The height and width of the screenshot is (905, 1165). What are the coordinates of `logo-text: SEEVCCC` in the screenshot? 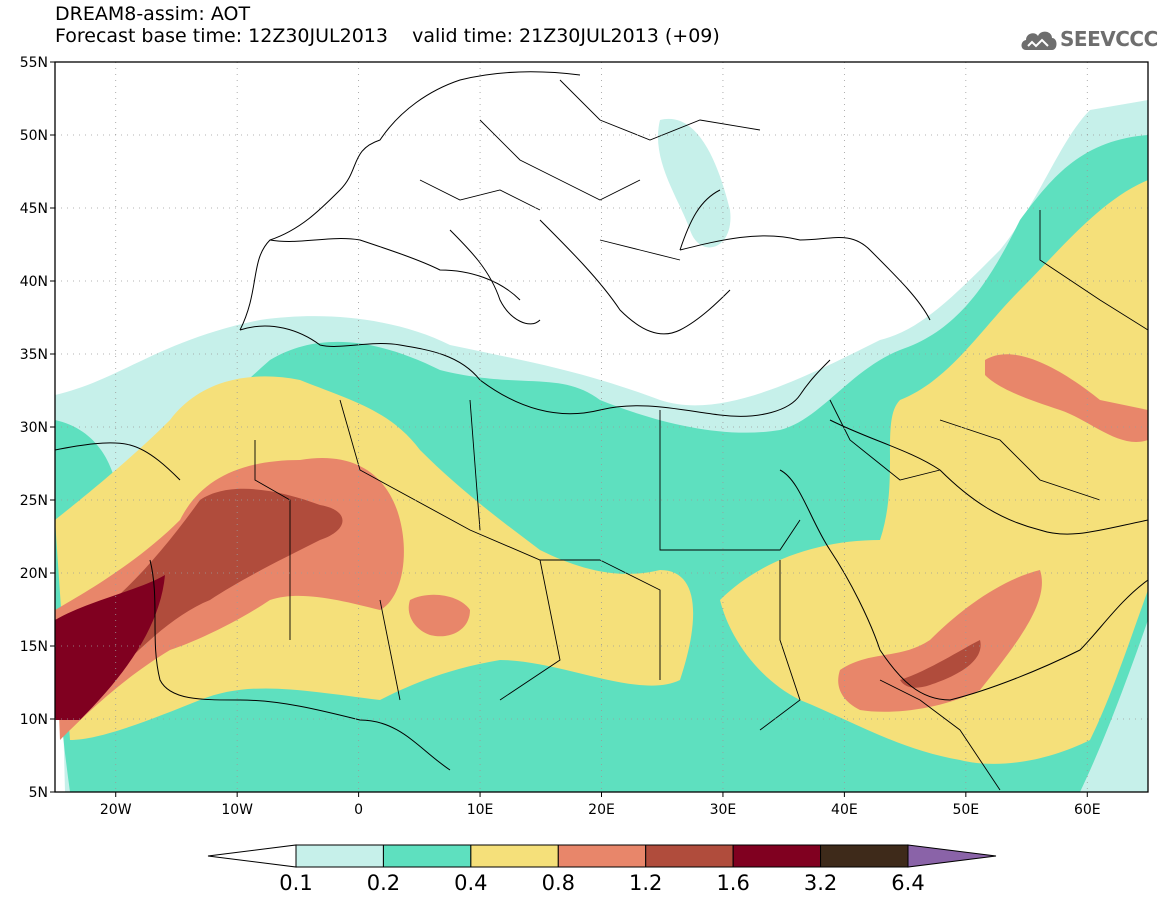 It's located at (1109, 39).